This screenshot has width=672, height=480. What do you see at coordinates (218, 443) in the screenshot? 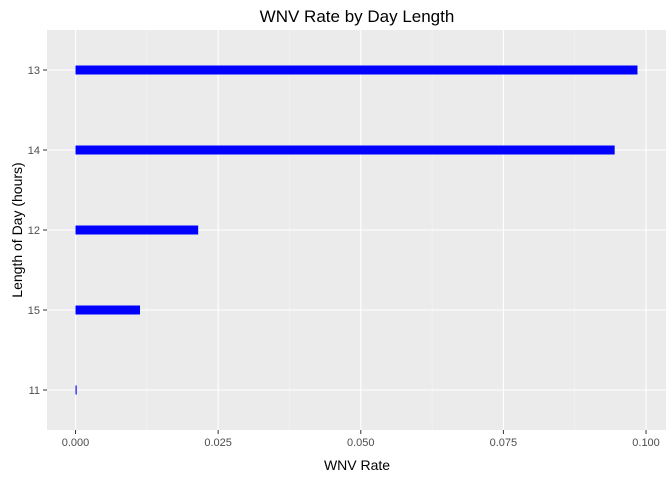
I see `x-tick-label: 0.025` at bounding box center [218, 443].